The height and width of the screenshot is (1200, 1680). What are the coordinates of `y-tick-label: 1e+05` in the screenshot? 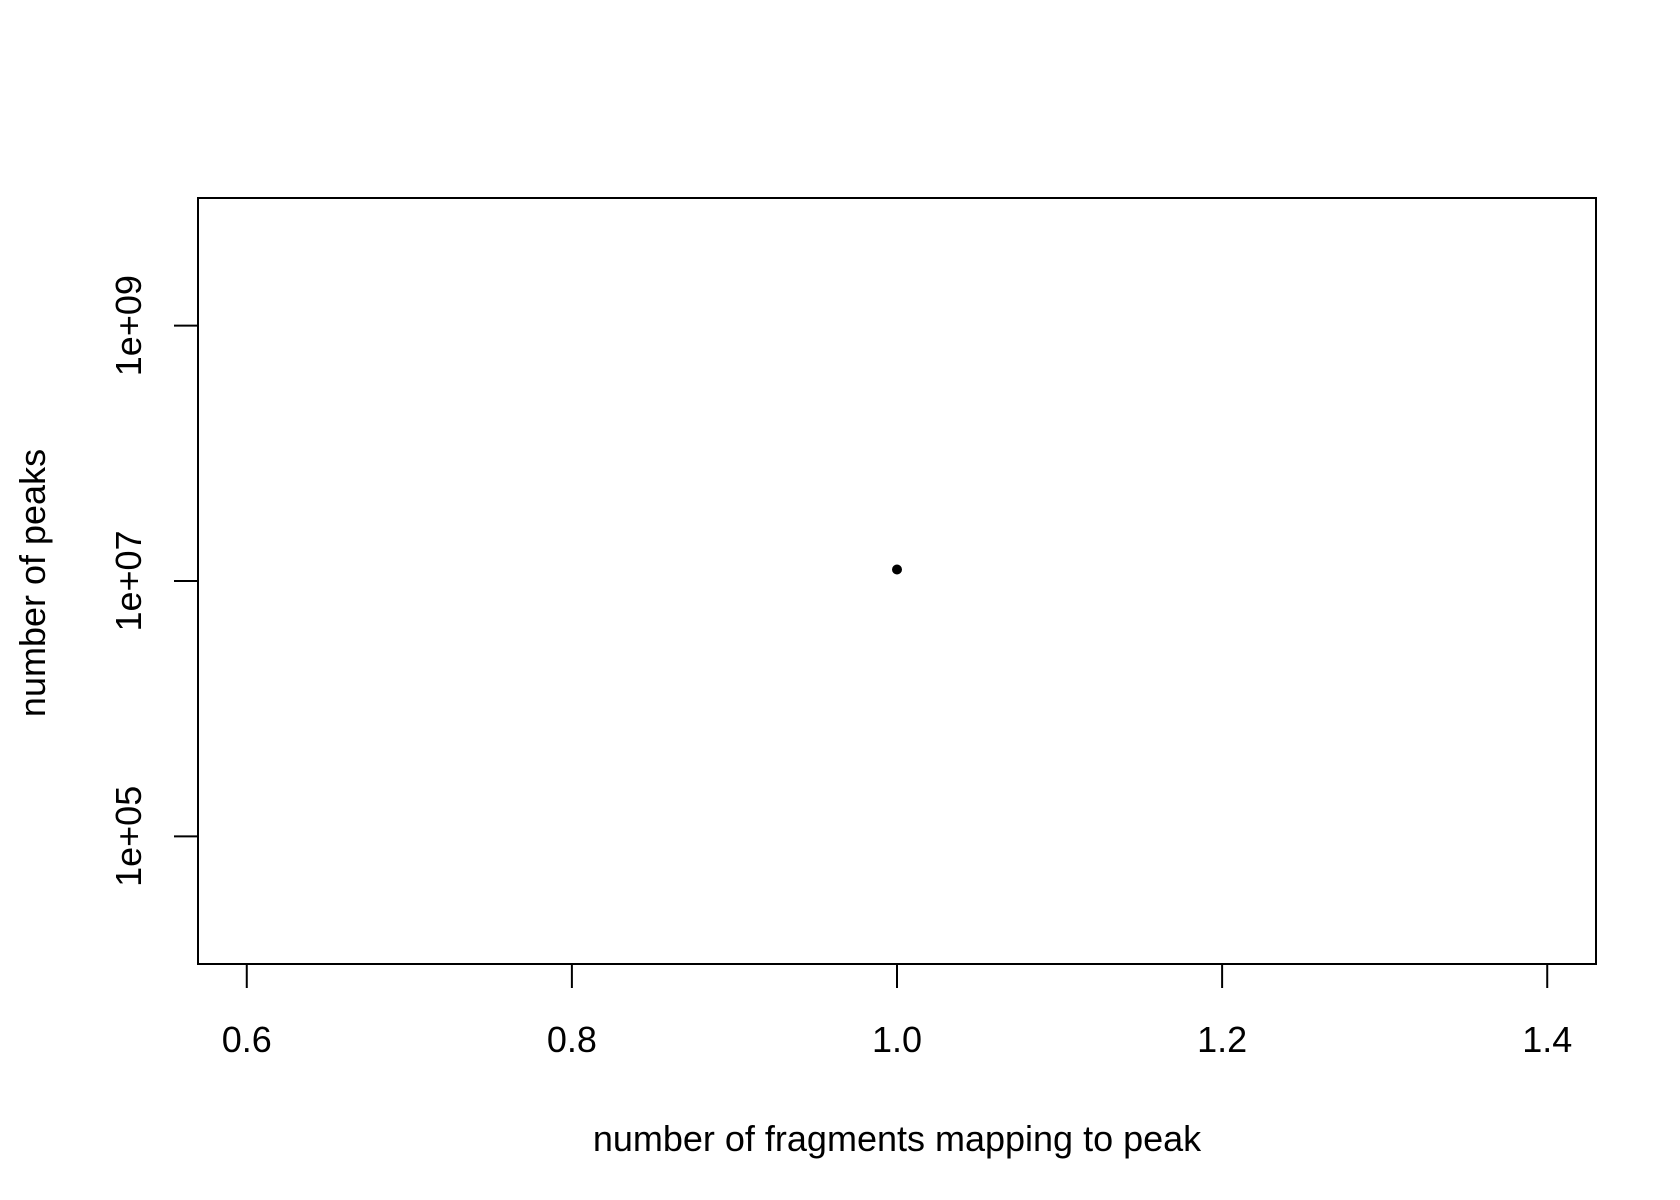 It's located at (128, 836).